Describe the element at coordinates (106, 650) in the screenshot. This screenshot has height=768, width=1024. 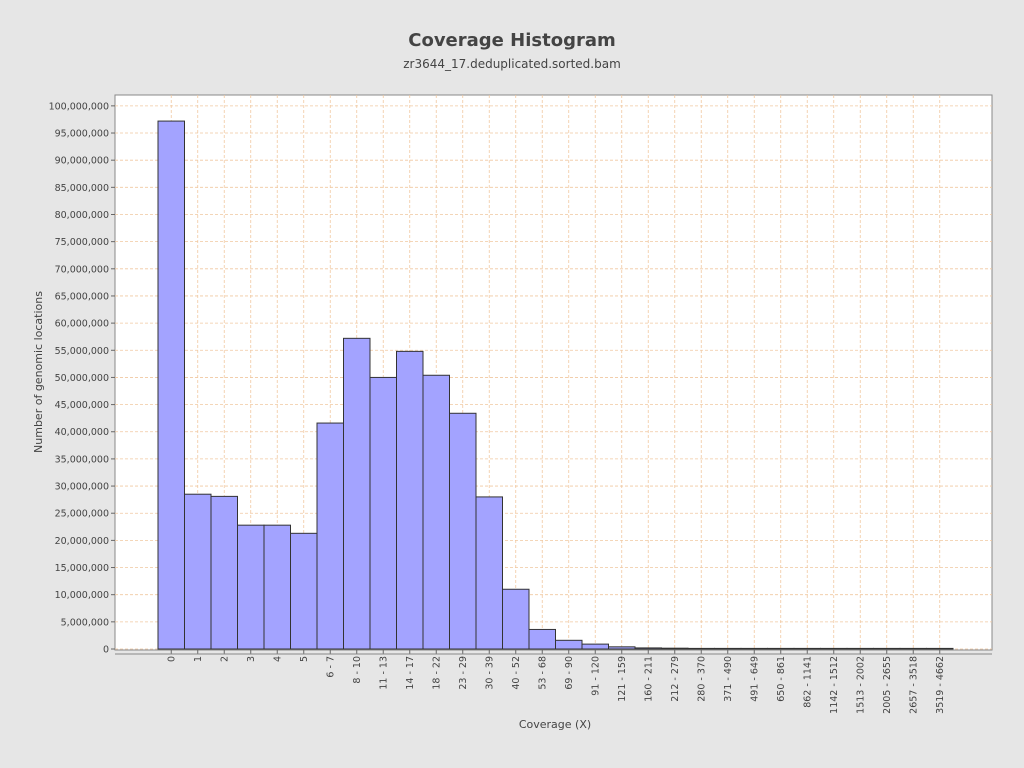
I see `y-tick-label: 0` at that location.